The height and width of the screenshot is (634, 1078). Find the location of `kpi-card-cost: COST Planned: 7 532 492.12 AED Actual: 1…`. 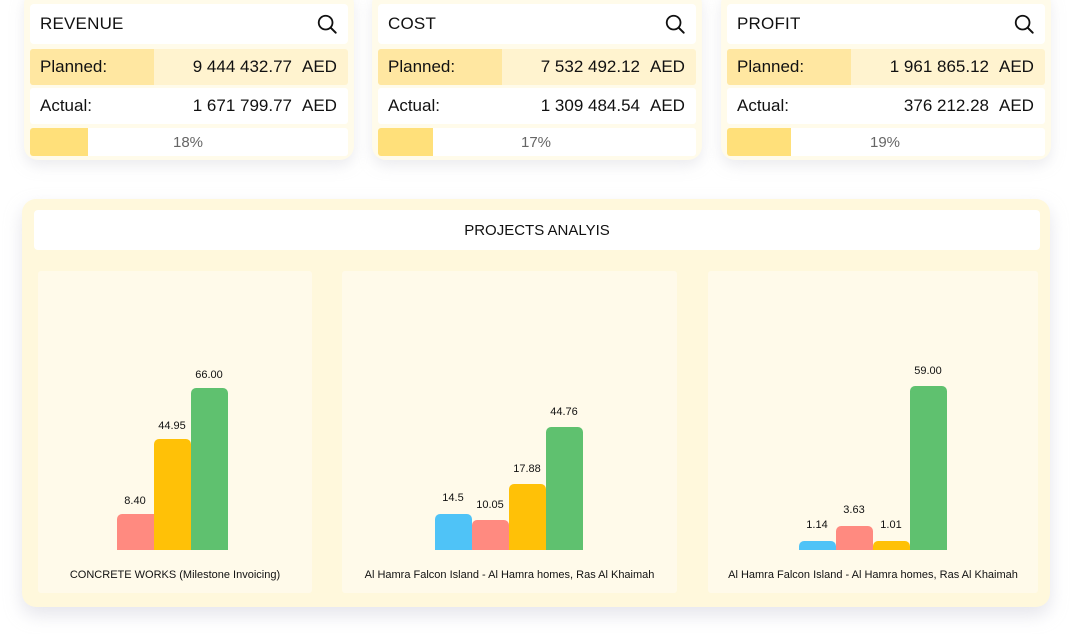

kpi-card-cost: COST Planned: 7 532 492.12 AED Actual: 1… is located at coordinates (537, 80).